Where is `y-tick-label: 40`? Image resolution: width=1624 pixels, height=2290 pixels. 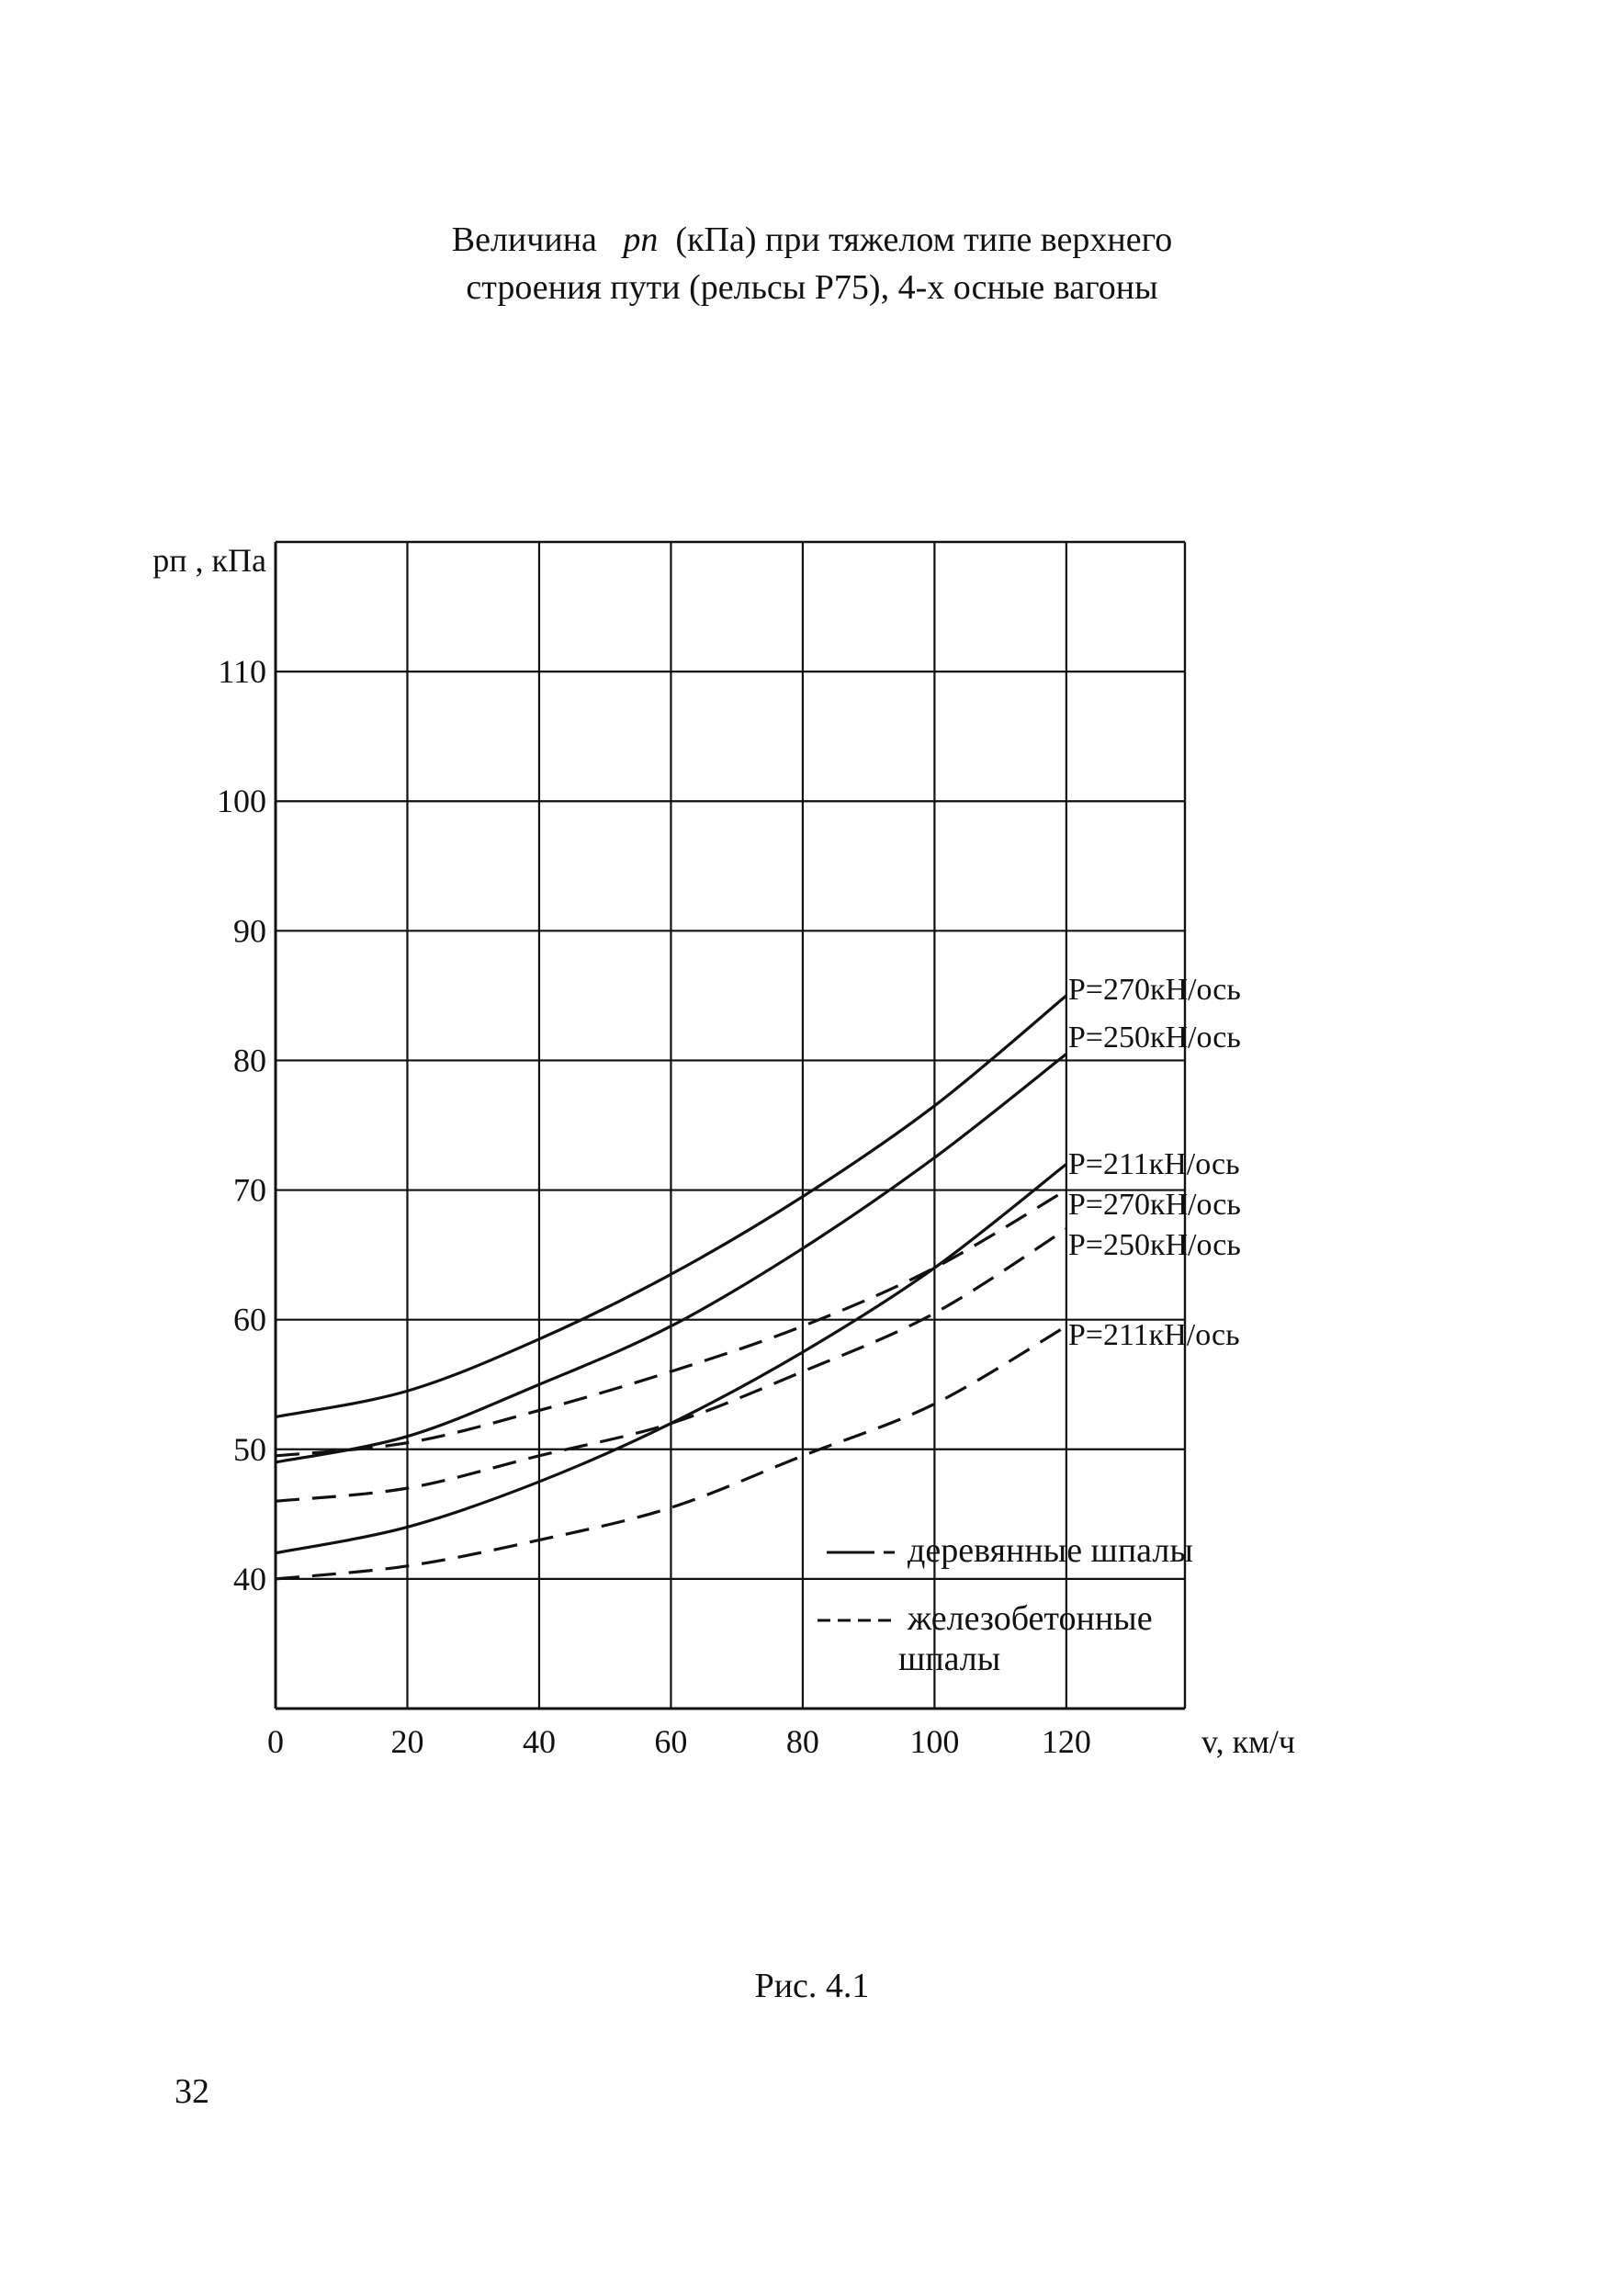
y-tick-label: 40 is located at coordinates (249, 1579).